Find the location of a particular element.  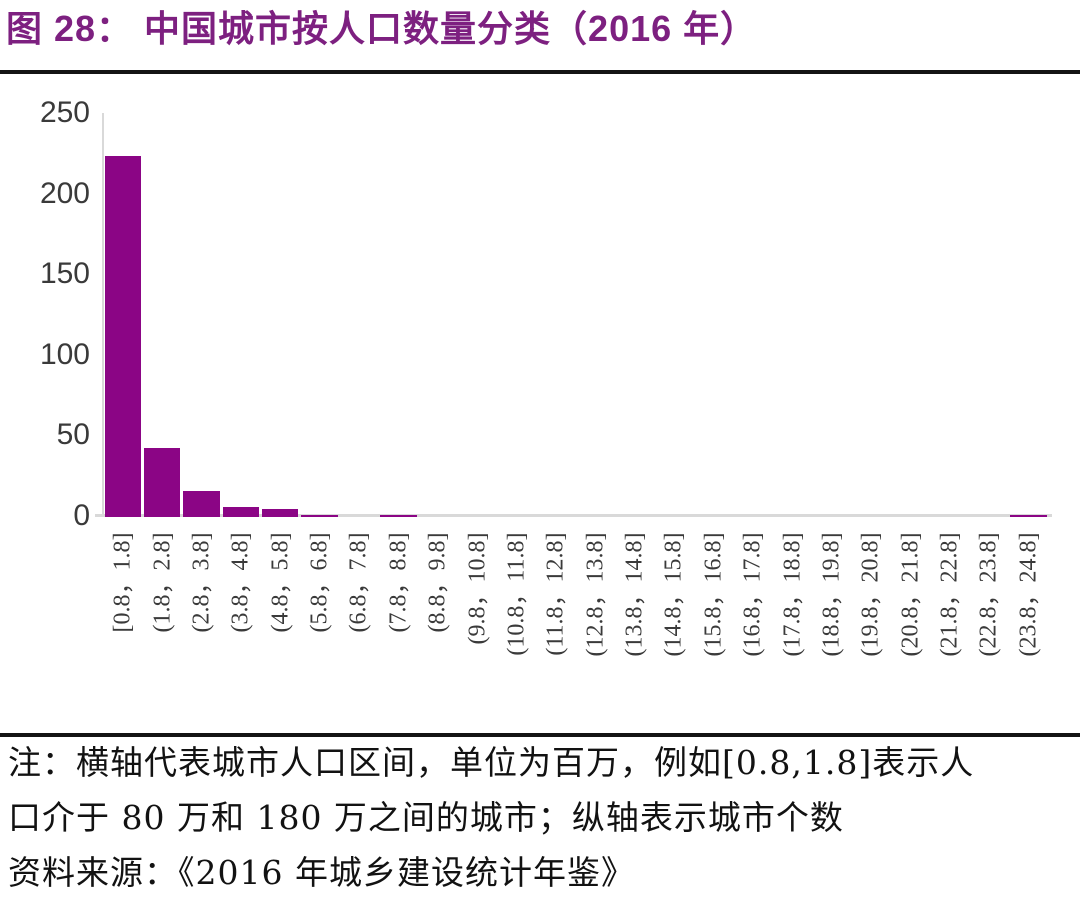

title-divider-rule is located at coordinates (540, 72).